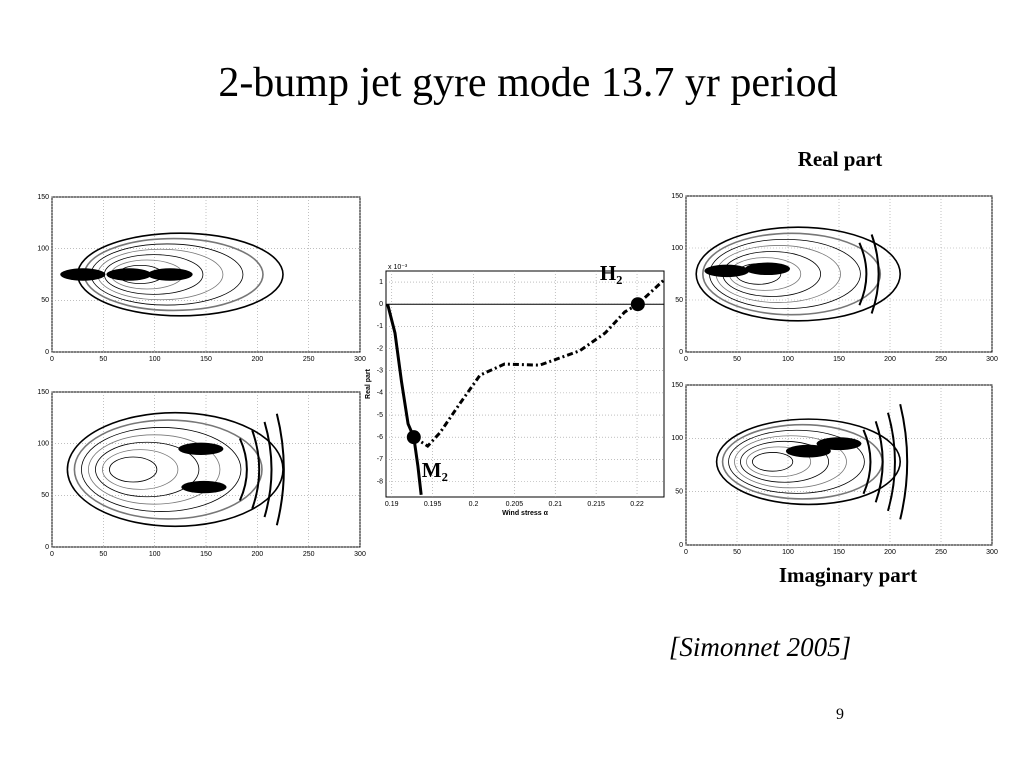  What do you see at coordinates (611, 273) in the screenshot?
I see `point-label: H₂` at bounding box center [611, 273].